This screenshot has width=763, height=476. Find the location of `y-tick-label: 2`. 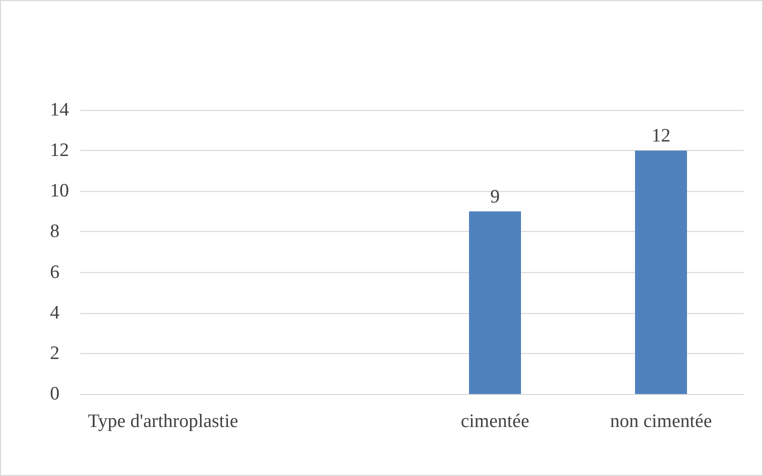

y-tick-label: 2 is located at coordinates (55, 353).